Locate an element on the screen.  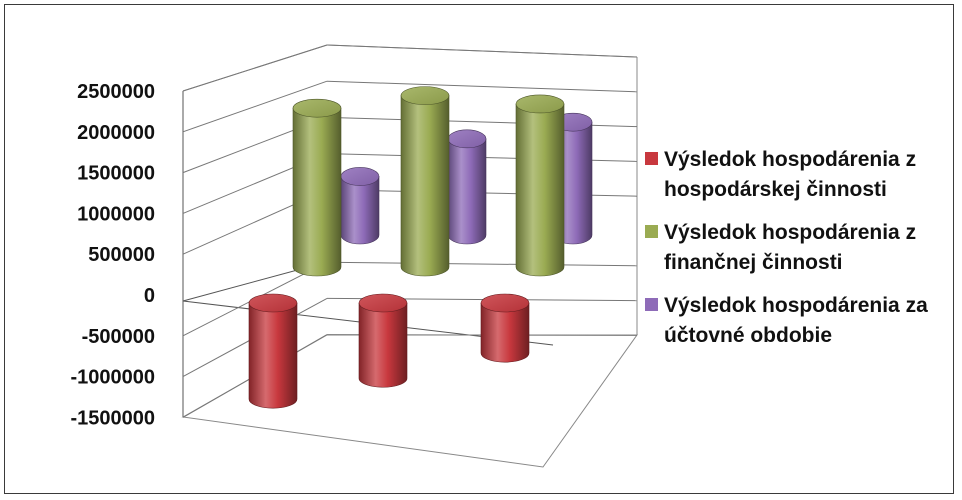
y-tick-label: 1000000 is located at coordinates (116, 214).